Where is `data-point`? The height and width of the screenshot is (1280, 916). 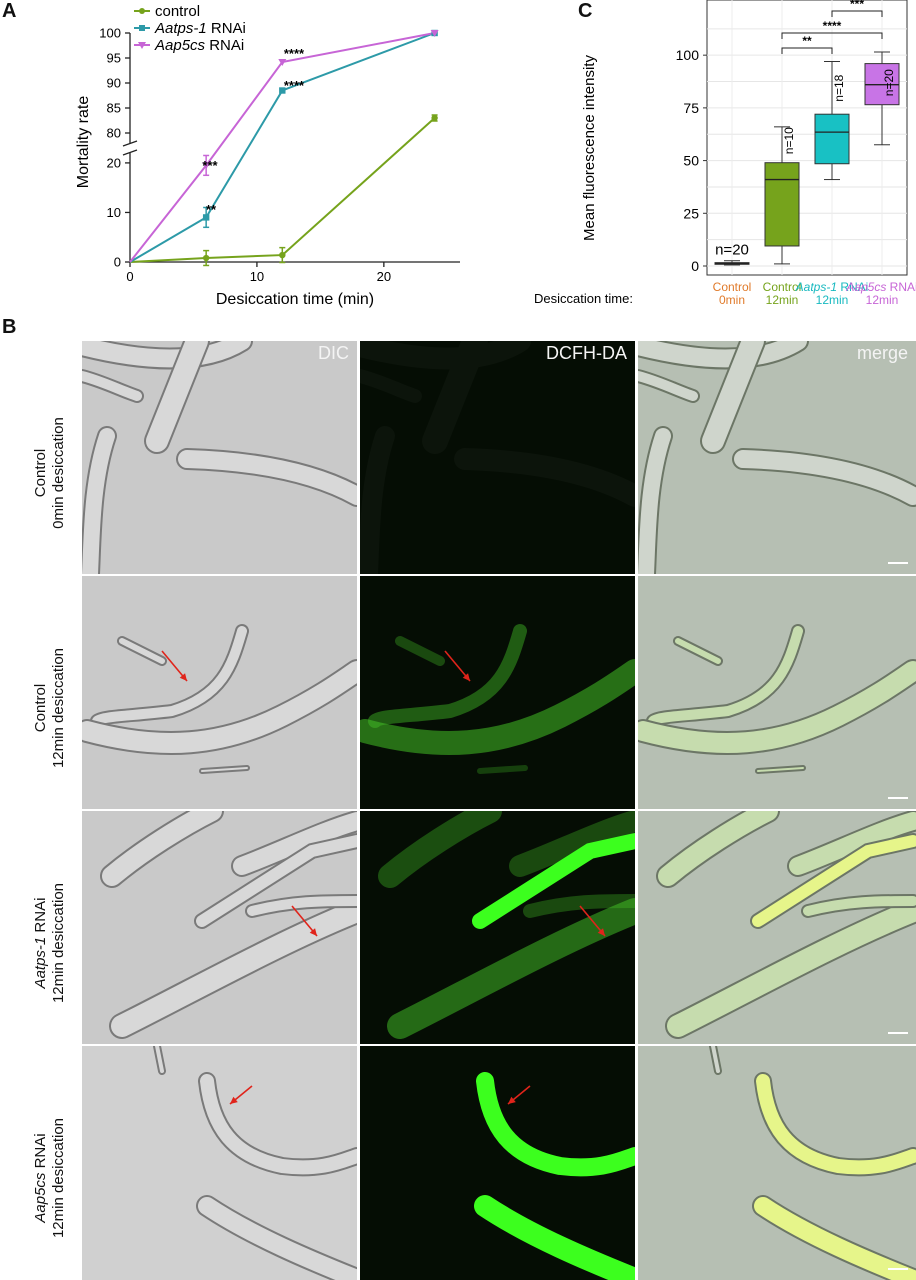 data-point is located at coordinates (434, 33).